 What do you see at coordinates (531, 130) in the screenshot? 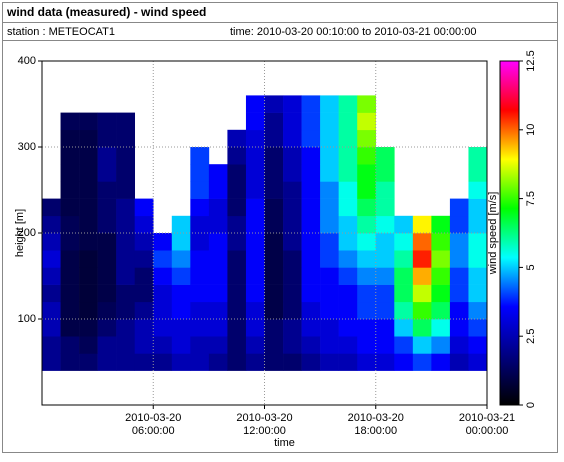
I see `colorbar-tick-label: 10` at bounding box center [531, 130].